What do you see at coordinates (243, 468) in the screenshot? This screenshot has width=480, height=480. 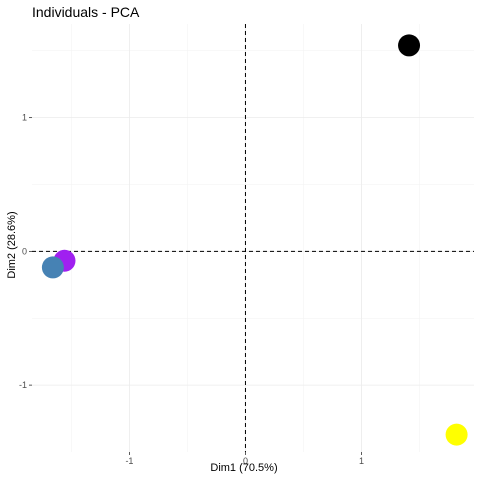 I see `x-axis-label: Dim1 (70.5%)` at bounding box center [243, 468].